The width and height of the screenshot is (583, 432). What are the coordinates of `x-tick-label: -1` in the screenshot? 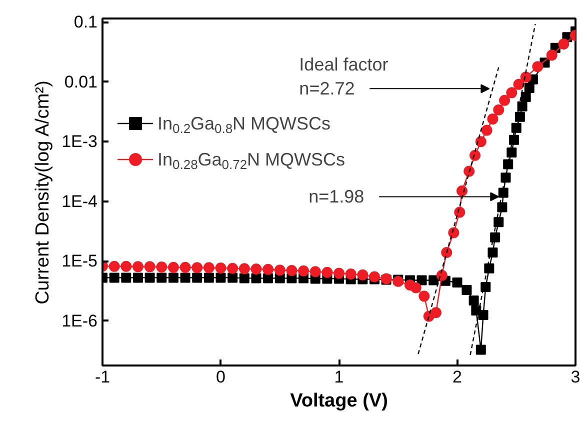 It's located at (102, 377).